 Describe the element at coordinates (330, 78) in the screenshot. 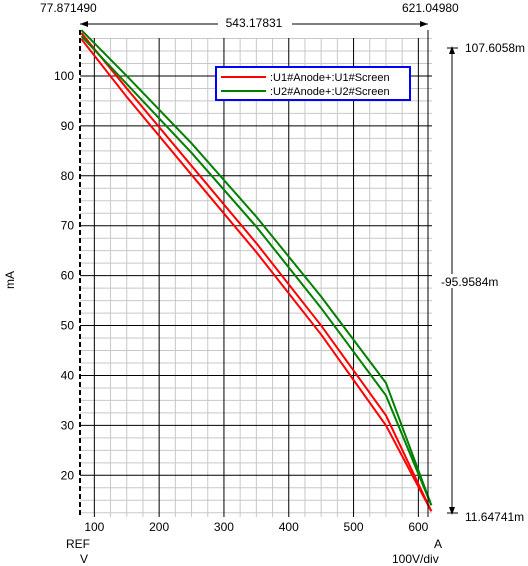

I see `legend-label-u1: :U1#Anode+:U1#Screen` at that location.